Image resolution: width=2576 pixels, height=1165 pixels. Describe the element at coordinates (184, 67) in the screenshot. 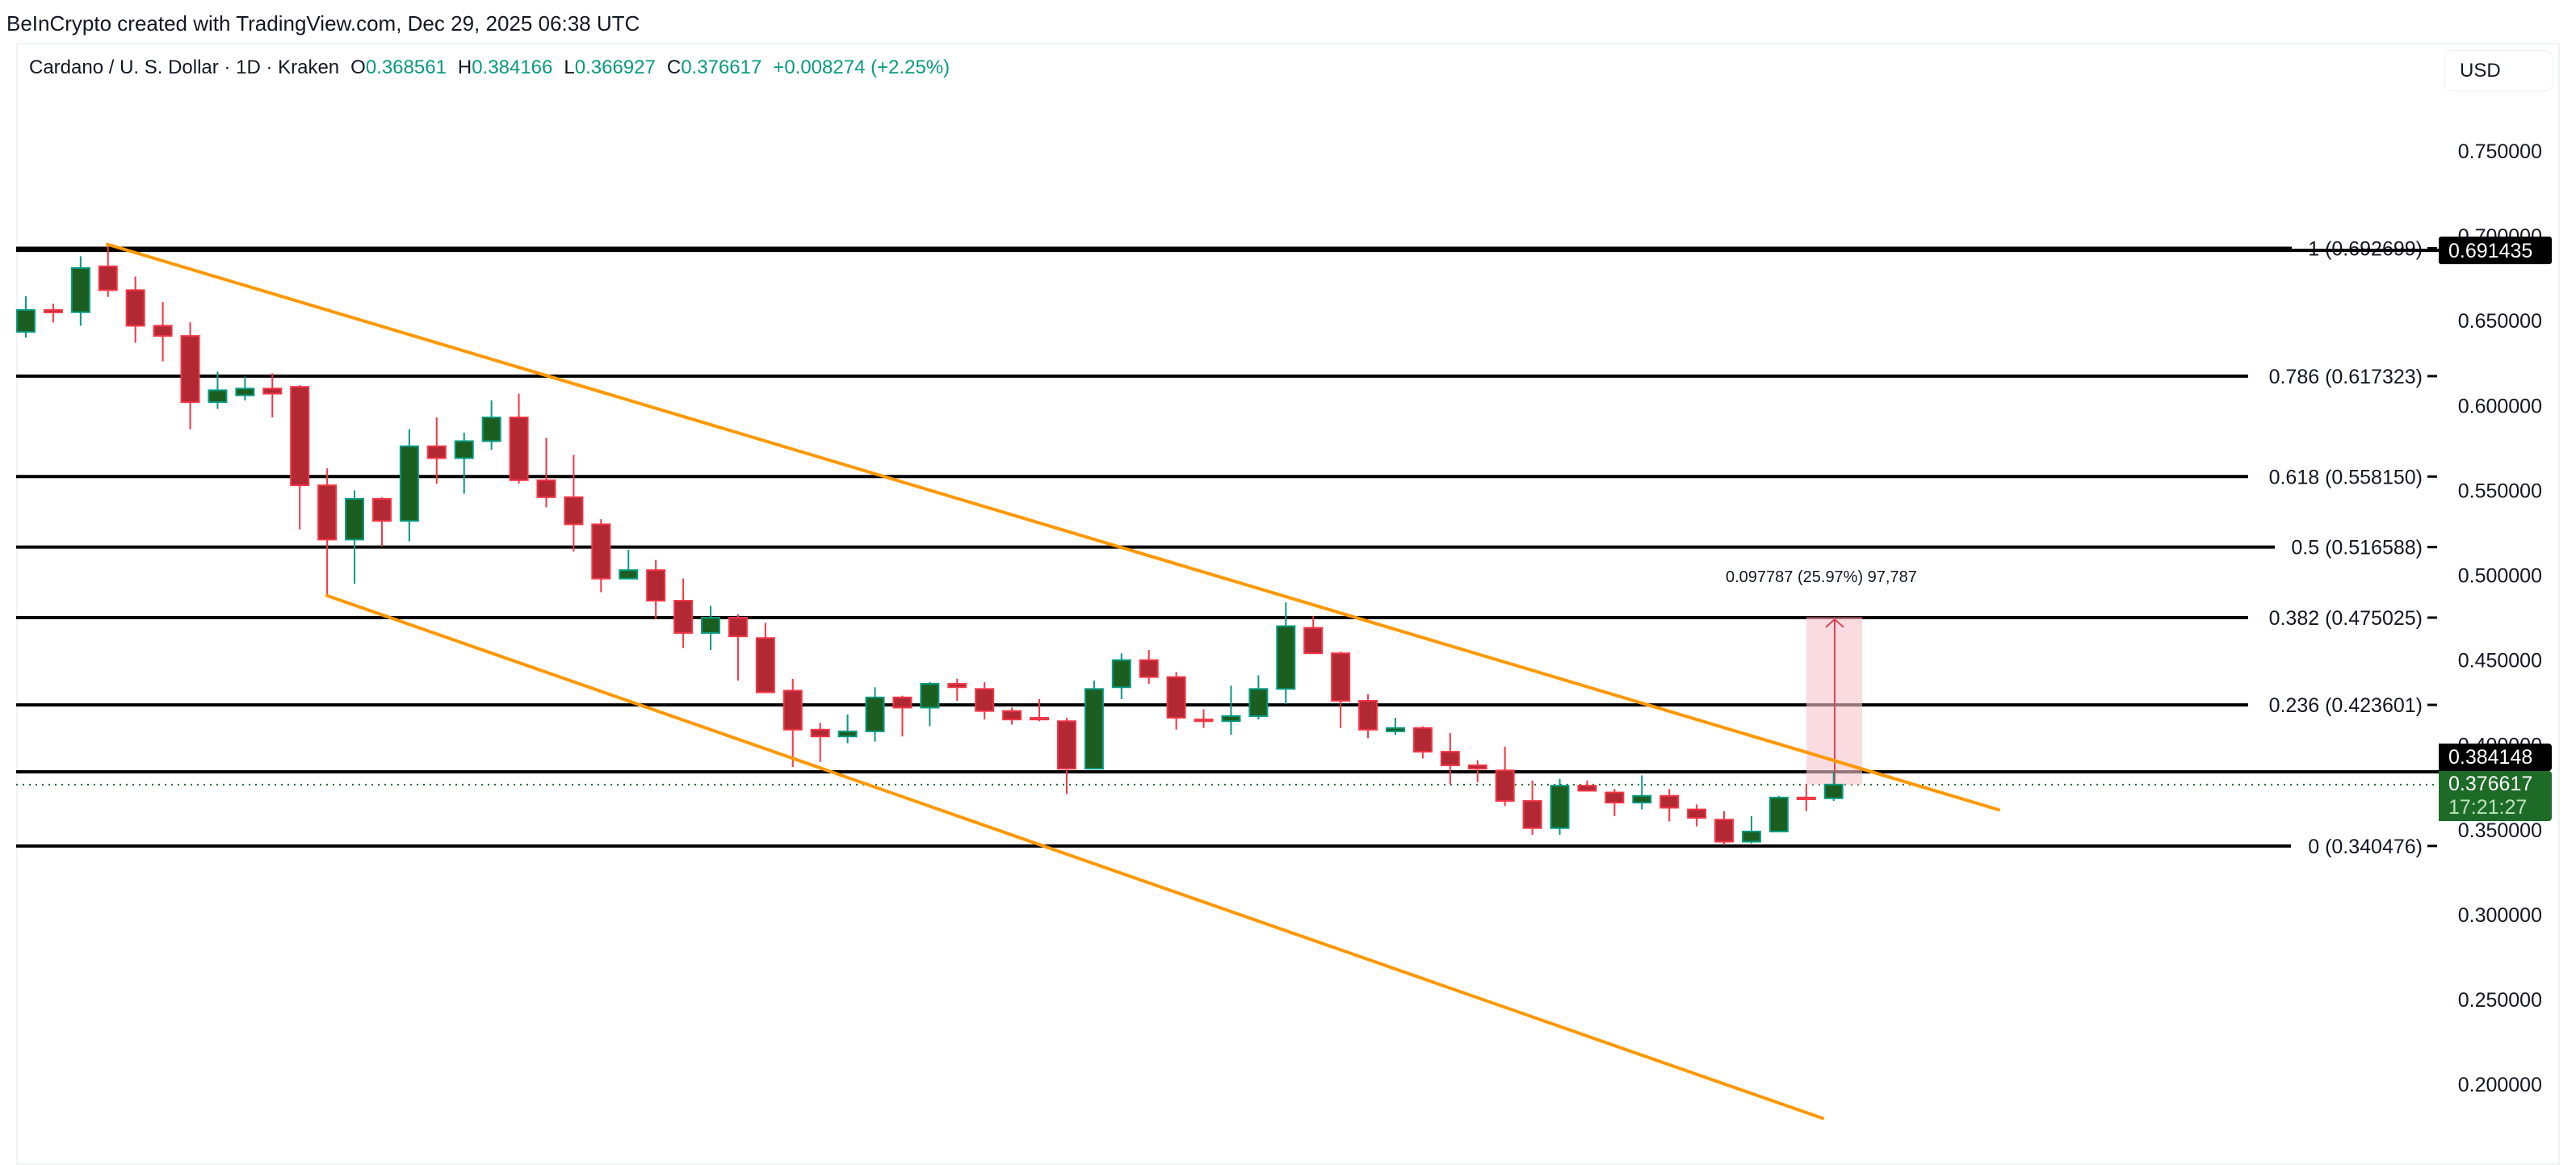

I see `symbol-title: Cardano / U. S. Dollar · 1D · Kraken` at that location.